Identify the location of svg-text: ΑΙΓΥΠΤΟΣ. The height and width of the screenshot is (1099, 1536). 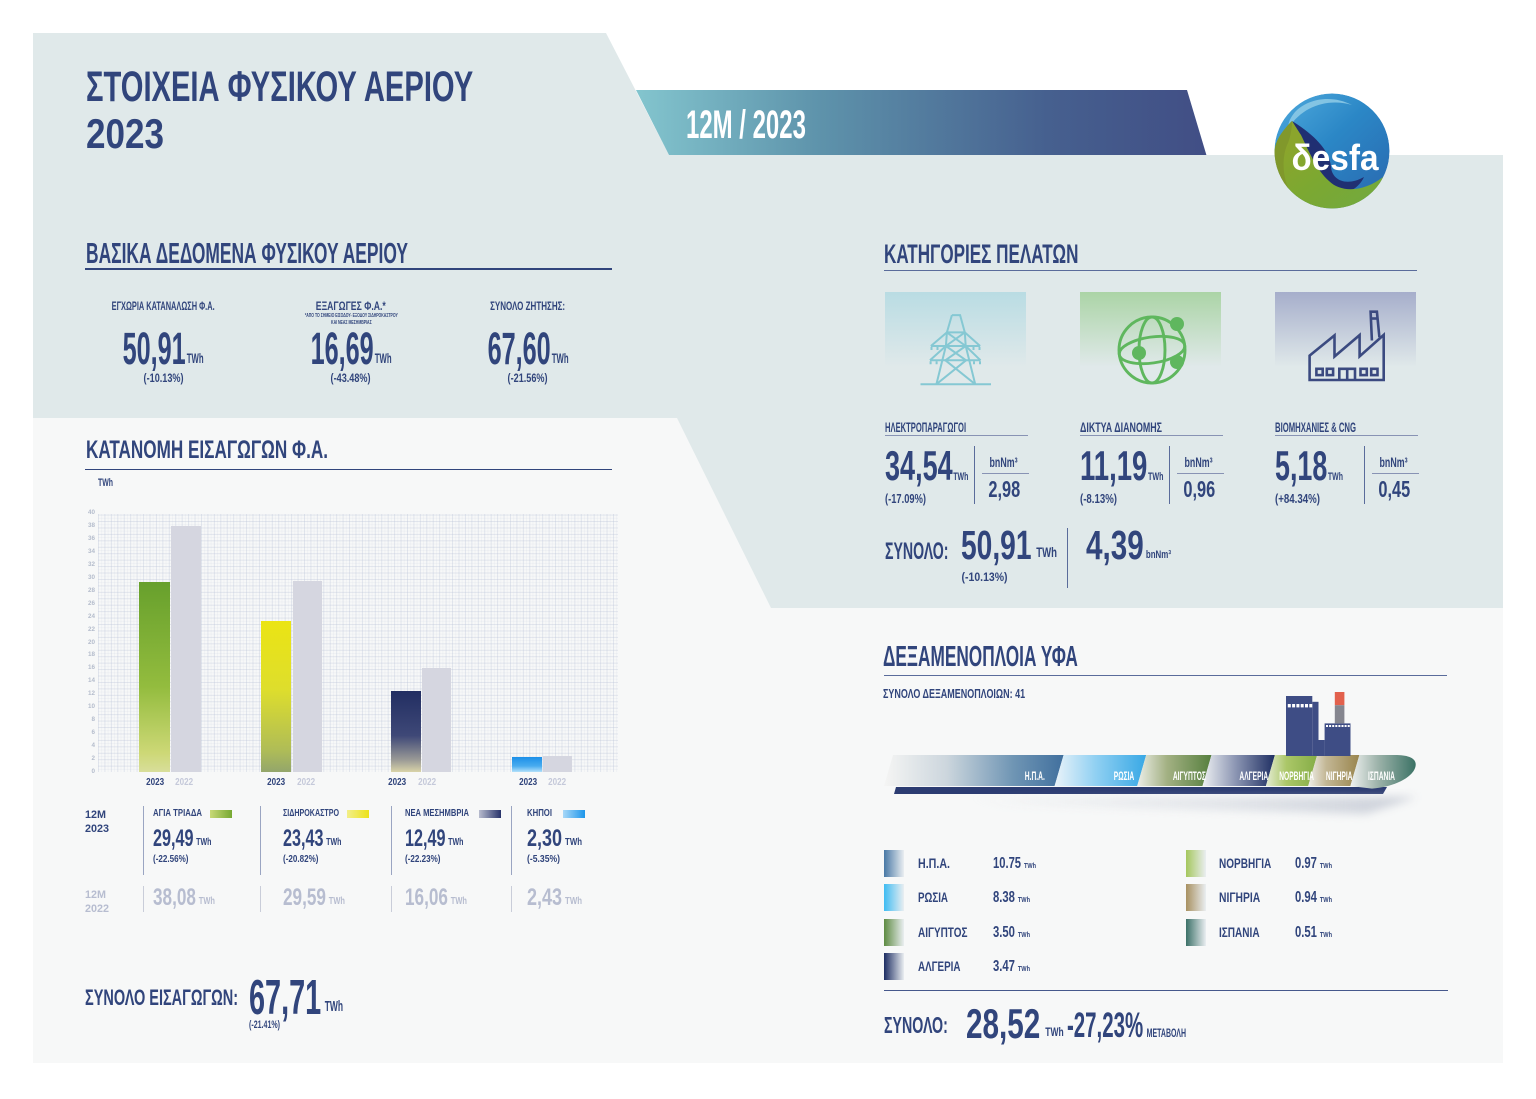
(1189, 775).